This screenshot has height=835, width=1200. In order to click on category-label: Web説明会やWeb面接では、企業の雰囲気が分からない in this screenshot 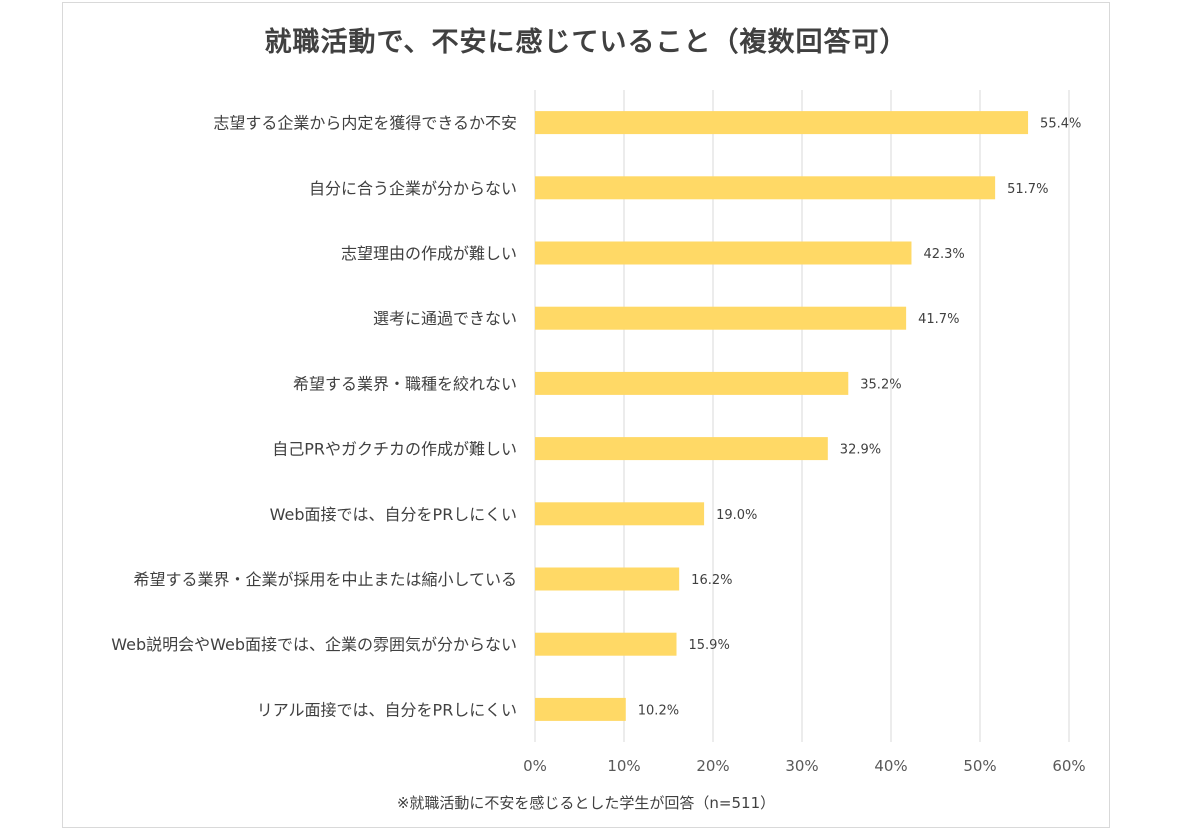, I will do `click(314, 644)`.